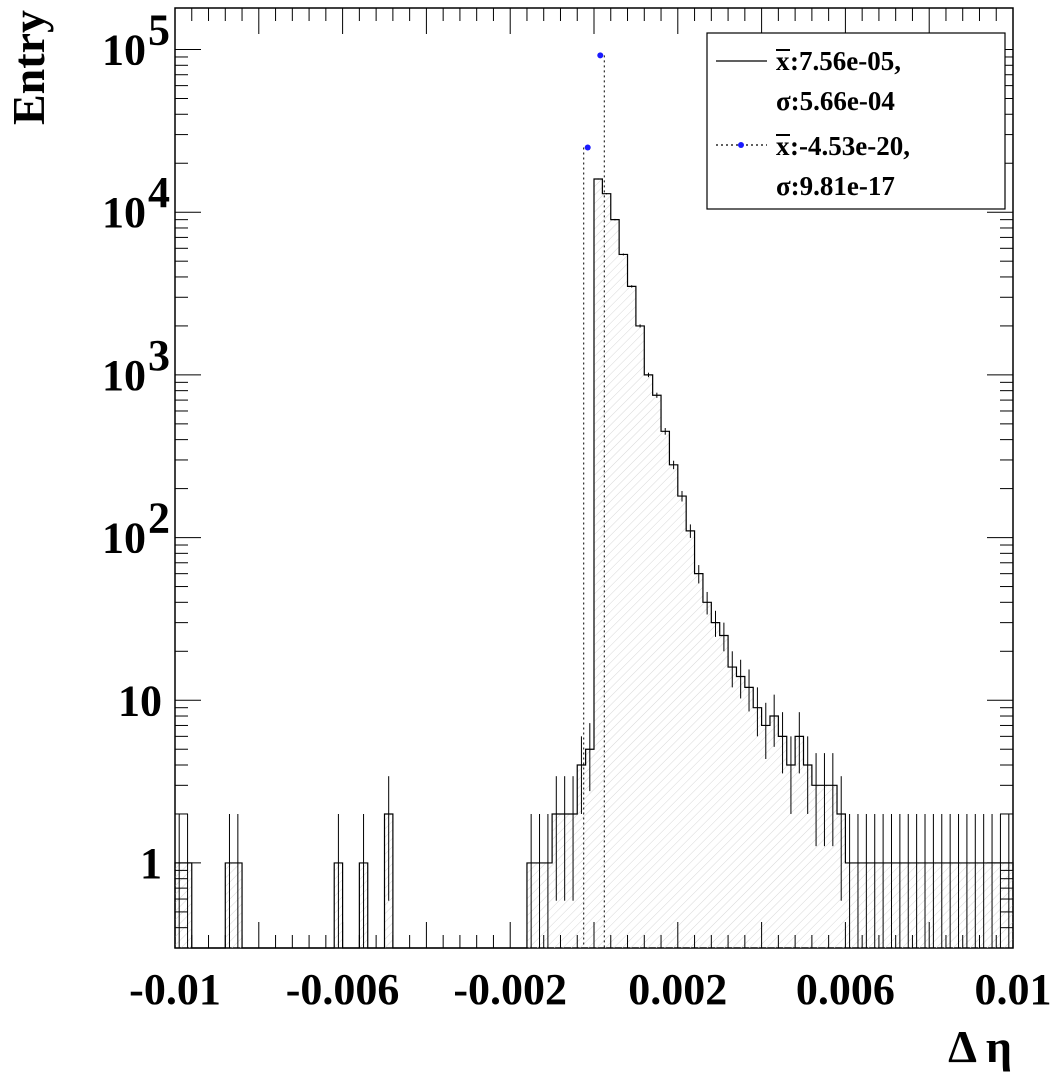 The image size is (1060, 1080). I want to click on y-axis-title: Entry, so click(28, 67).